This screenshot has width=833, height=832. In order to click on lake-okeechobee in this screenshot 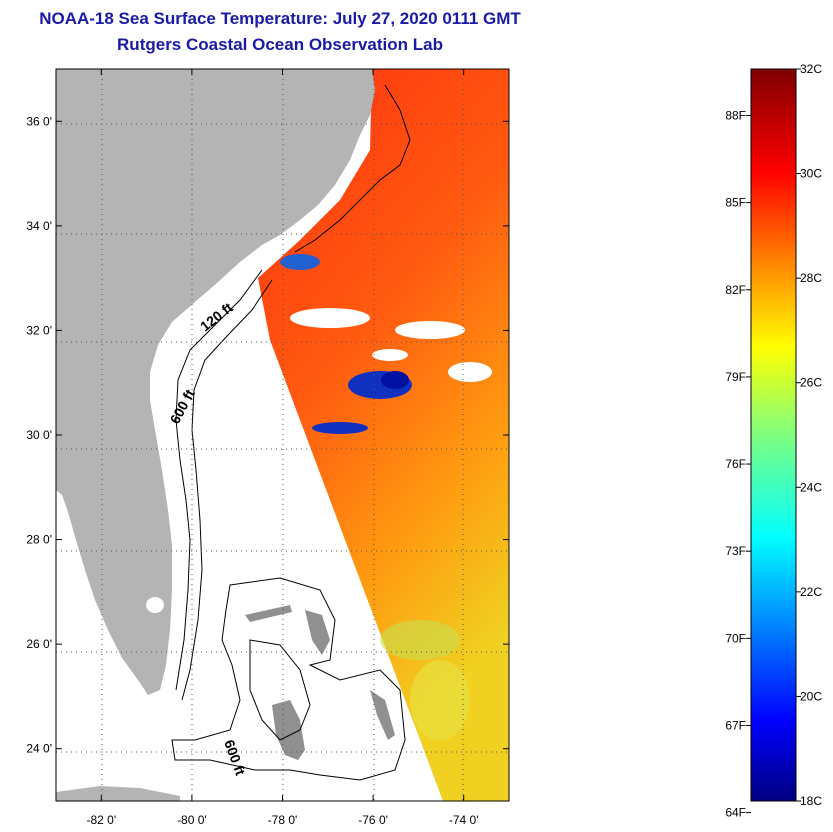, I will do `click(155, 605)`.